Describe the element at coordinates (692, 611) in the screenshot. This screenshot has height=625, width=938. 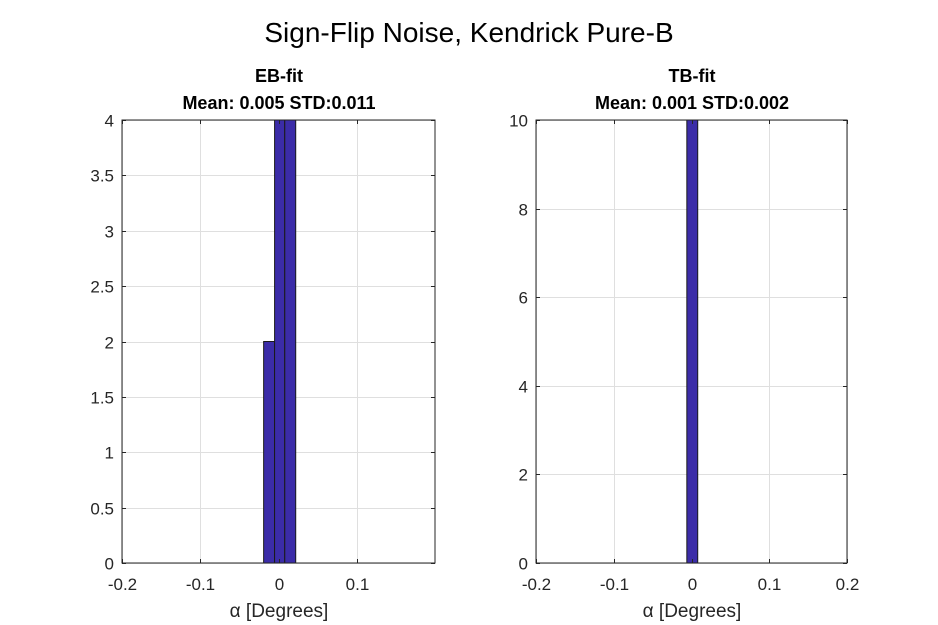
I see `tb-fit-x-axis-label: α [Degrees]` at that location.